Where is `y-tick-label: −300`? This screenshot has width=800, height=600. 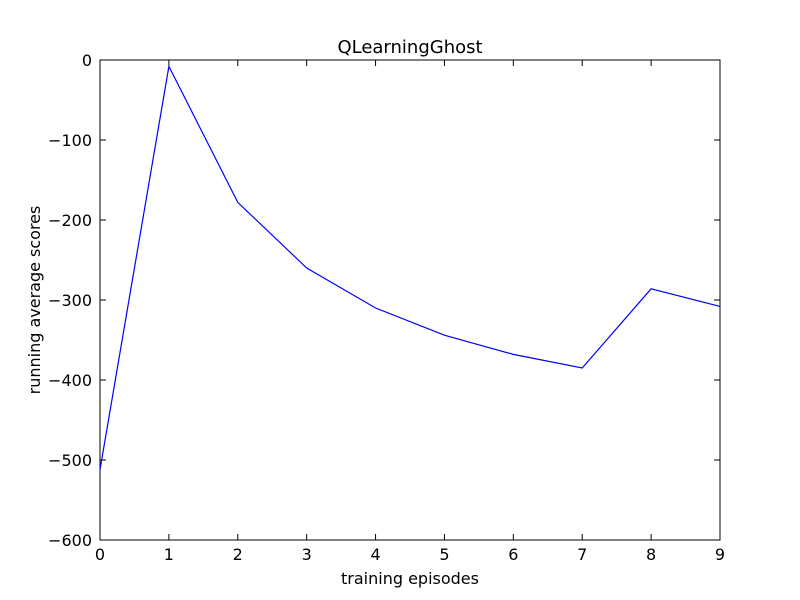
y-tick-label: −300 is located at coordinates (70, 300).